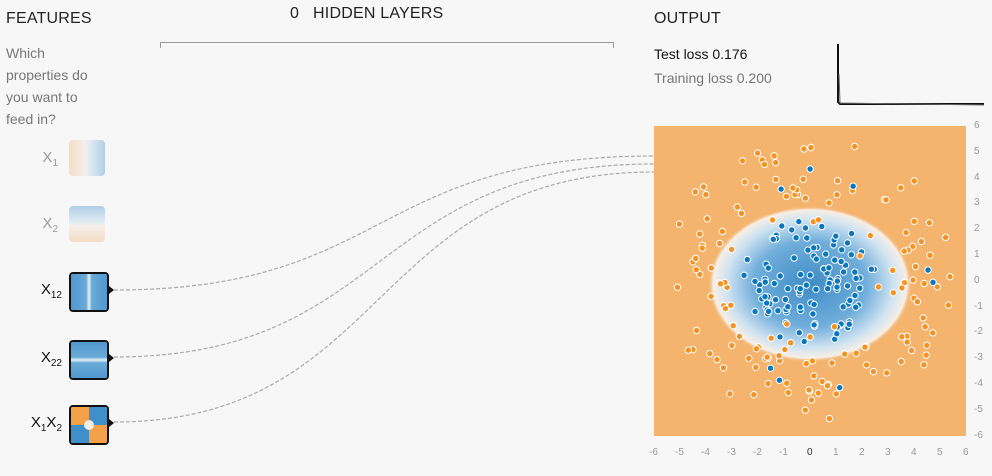 The image size is (992, 476). I want to click on feature-x1x2-label: X1X2, so click(46, 424).